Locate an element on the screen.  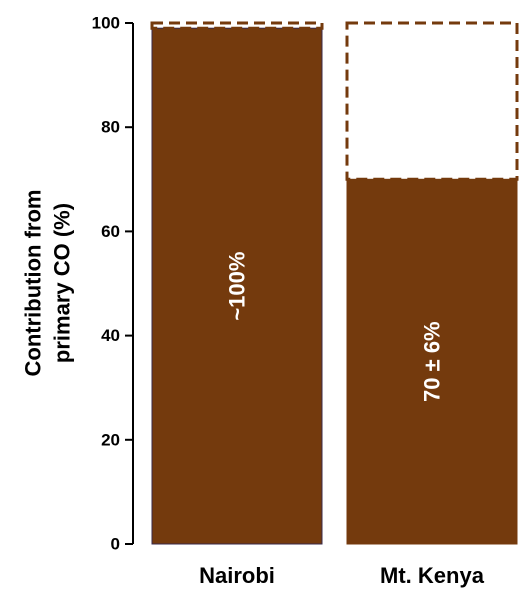
x-tick-label-1: Nairobi is located at coordinates (237, 575).